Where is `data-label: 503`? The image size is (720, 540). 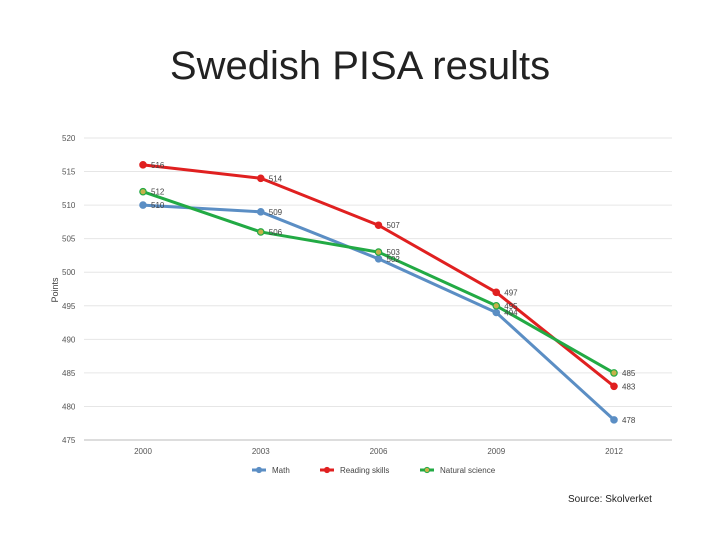 data-label: 503 is located at coordinates (394, 252).